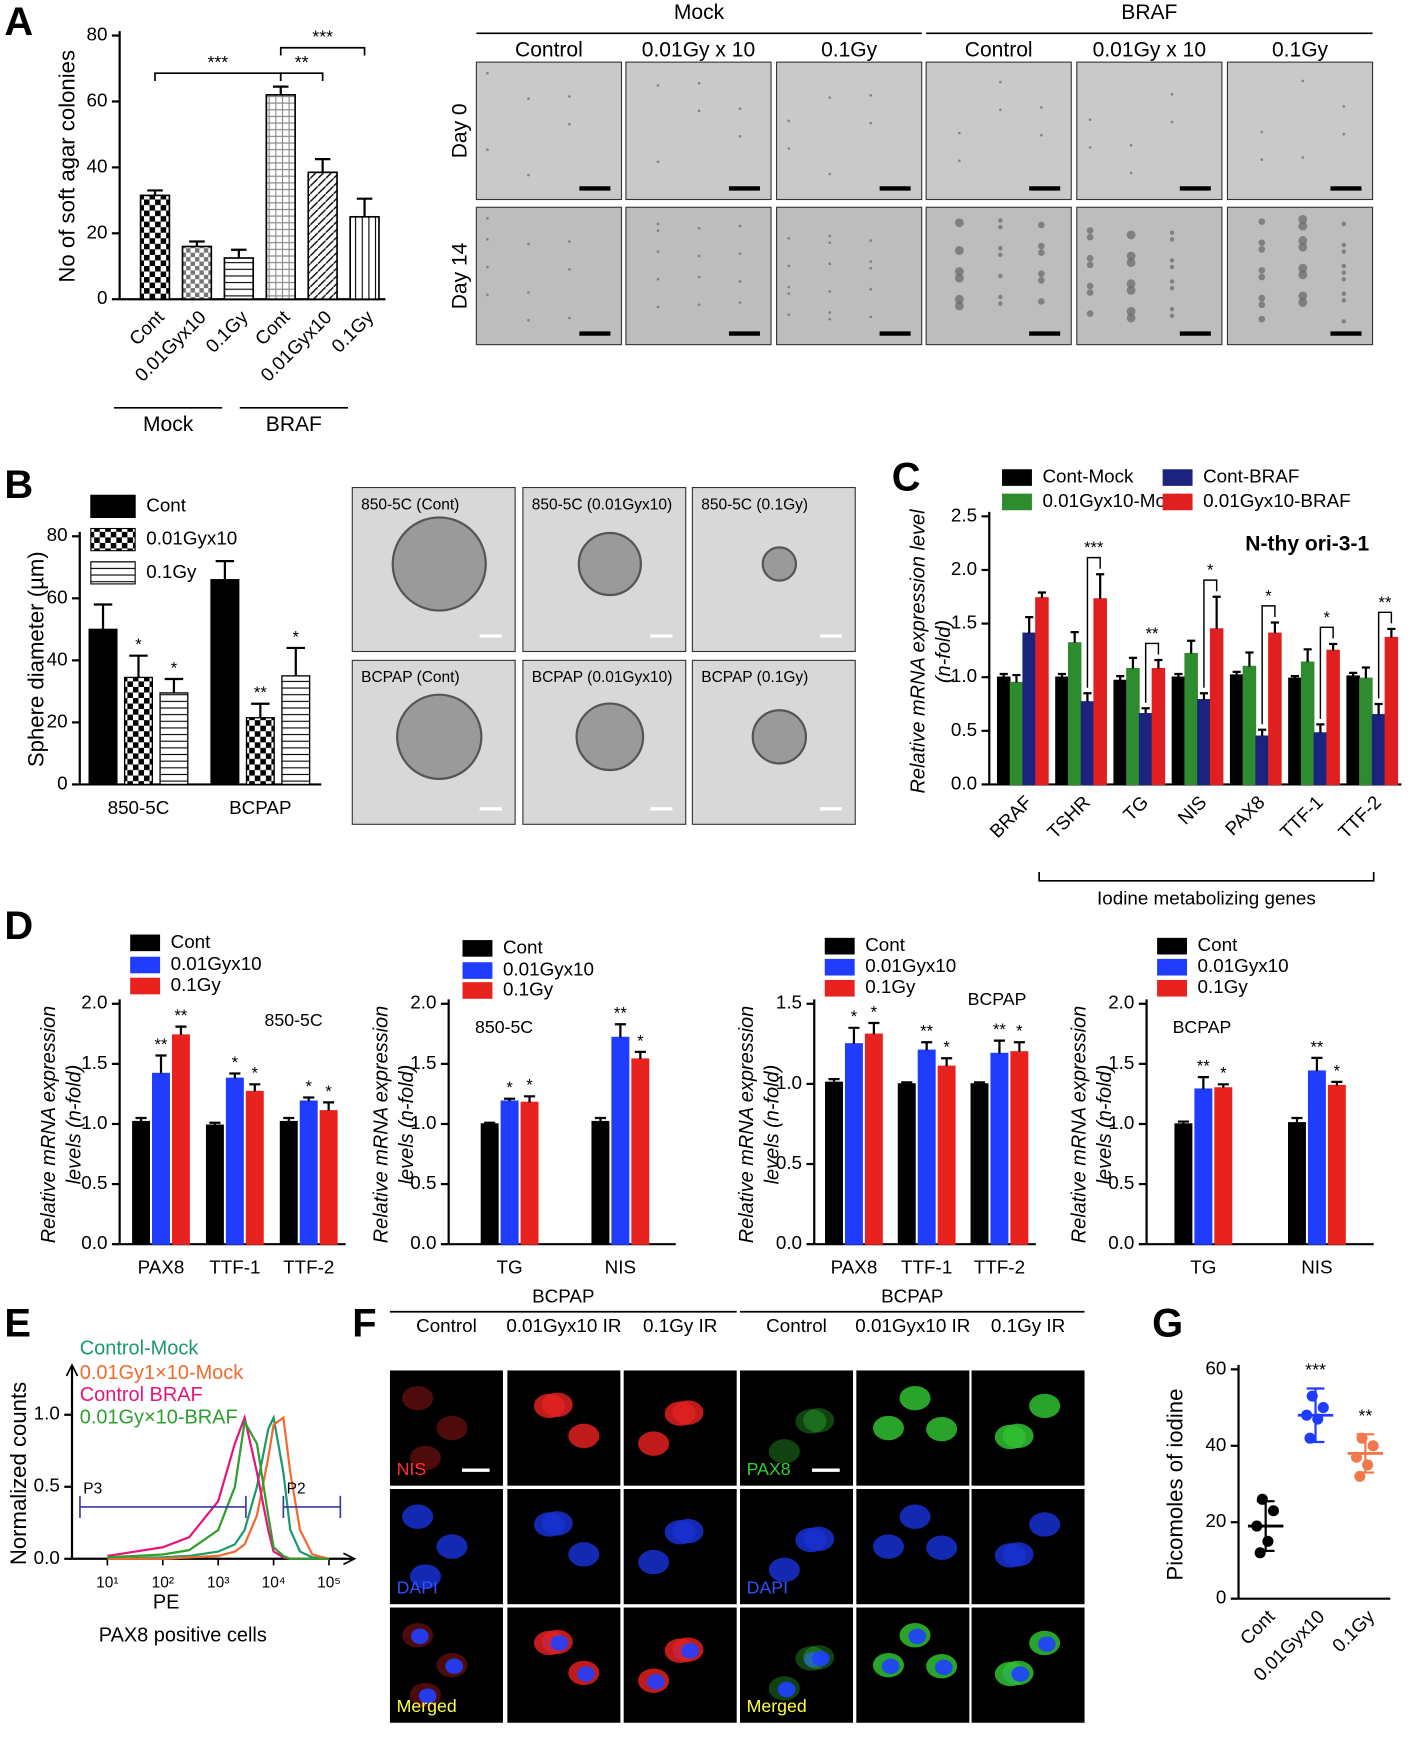  What do you see at coordinates (1301, 816) in the screenshot?
I see `x-tick-label: TTF-1` at bounding box center [1301, 816].